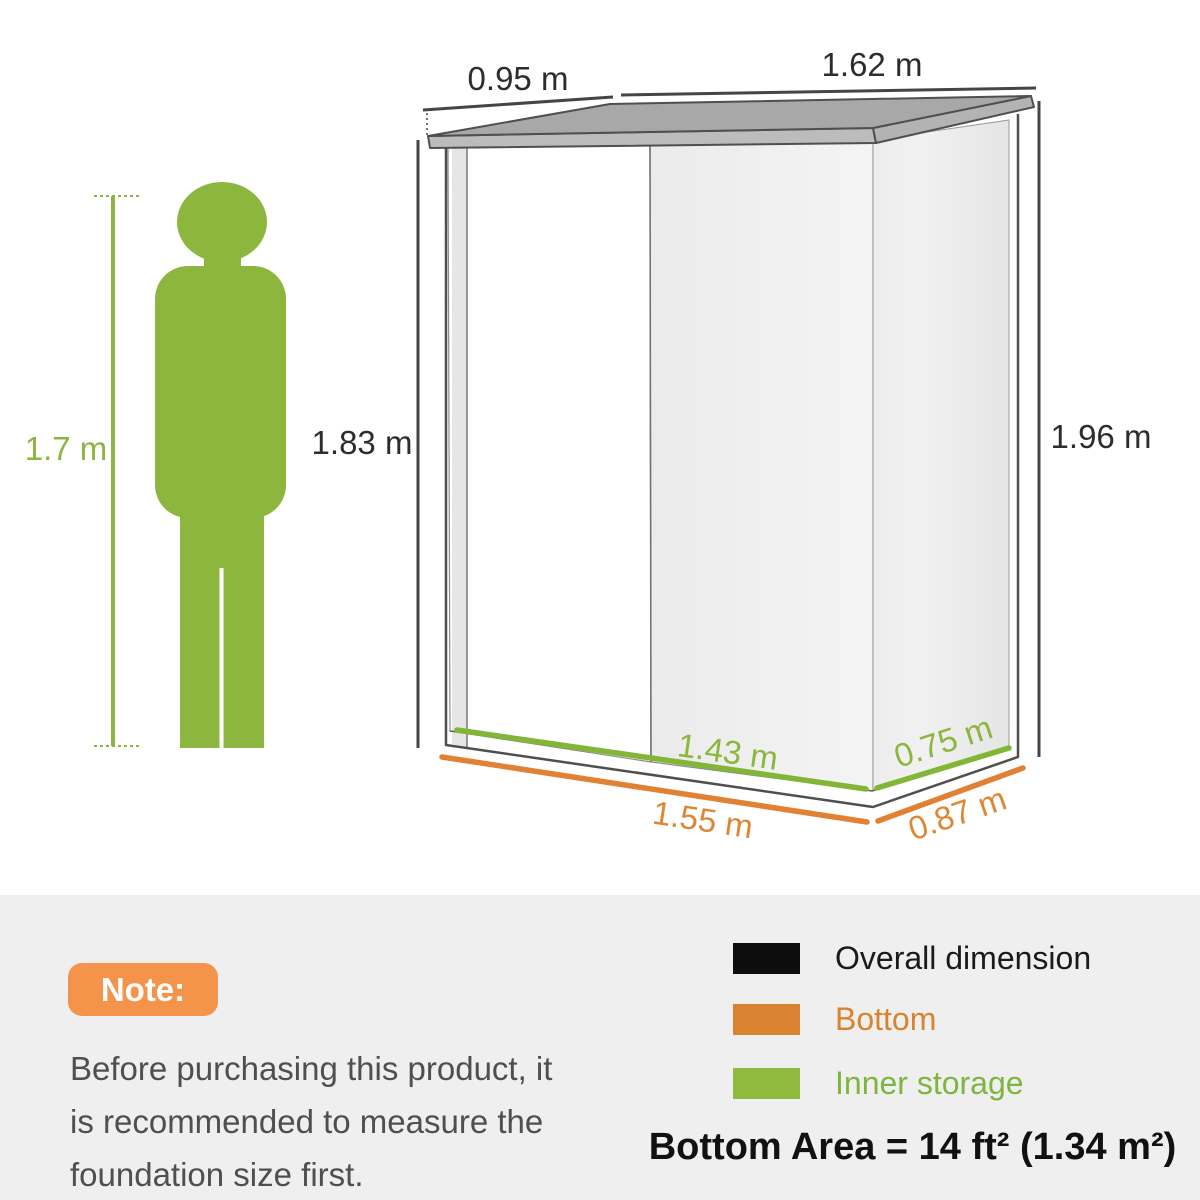  I want to click on bottom-swatch, so click(766, 1019).